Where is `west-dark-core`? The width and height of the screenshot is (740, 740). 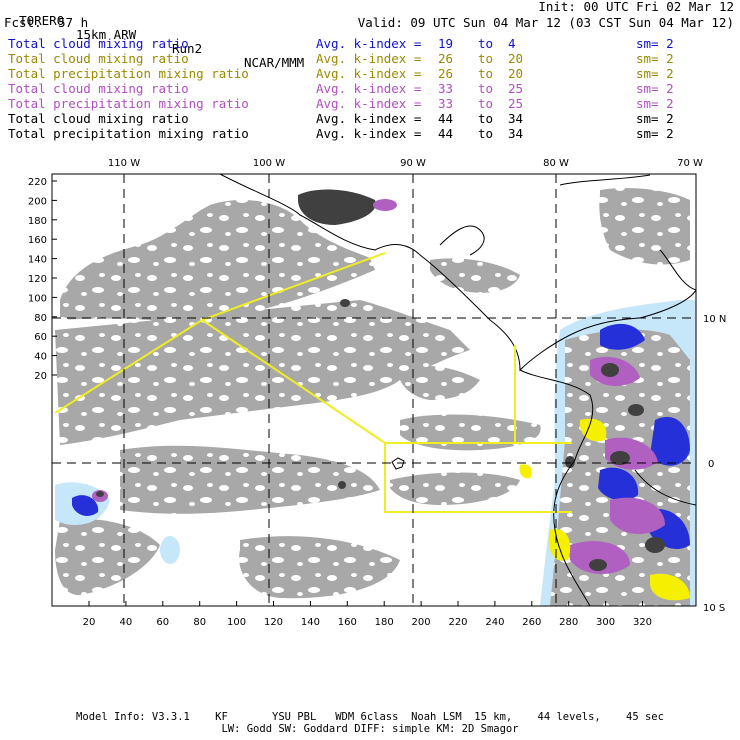 west-dark-core is located at coordinates (100, 494).